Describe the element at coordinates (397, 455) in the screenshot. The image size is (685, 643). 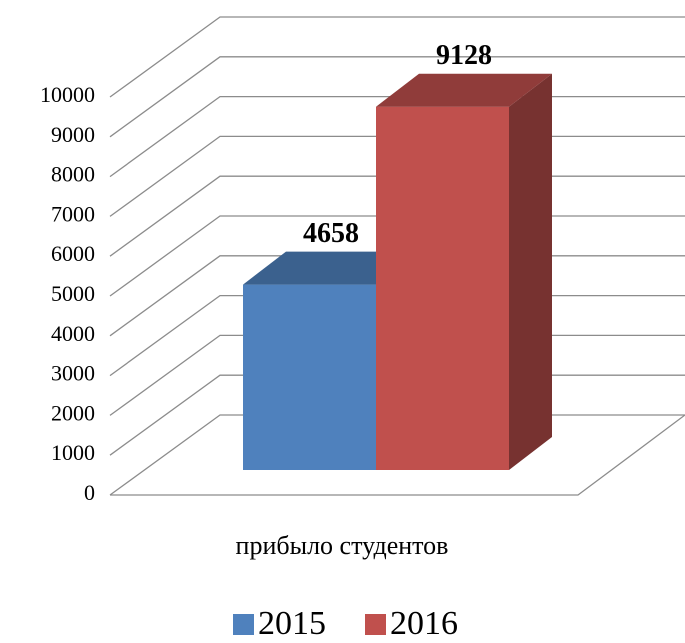
I see `floor` at that location.